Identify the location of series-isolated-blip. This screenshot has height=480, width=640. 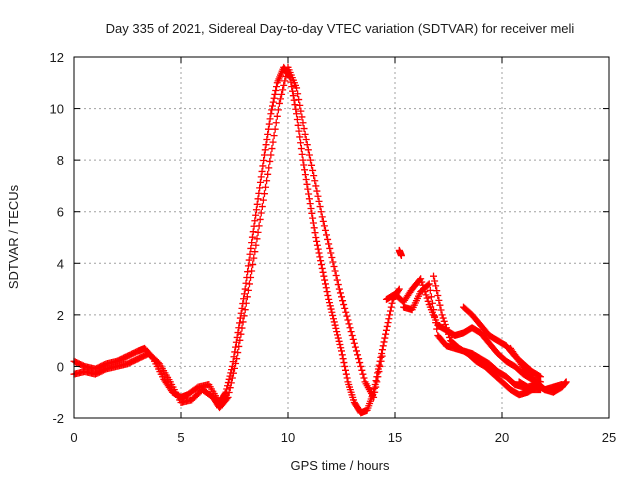
(400, 253).